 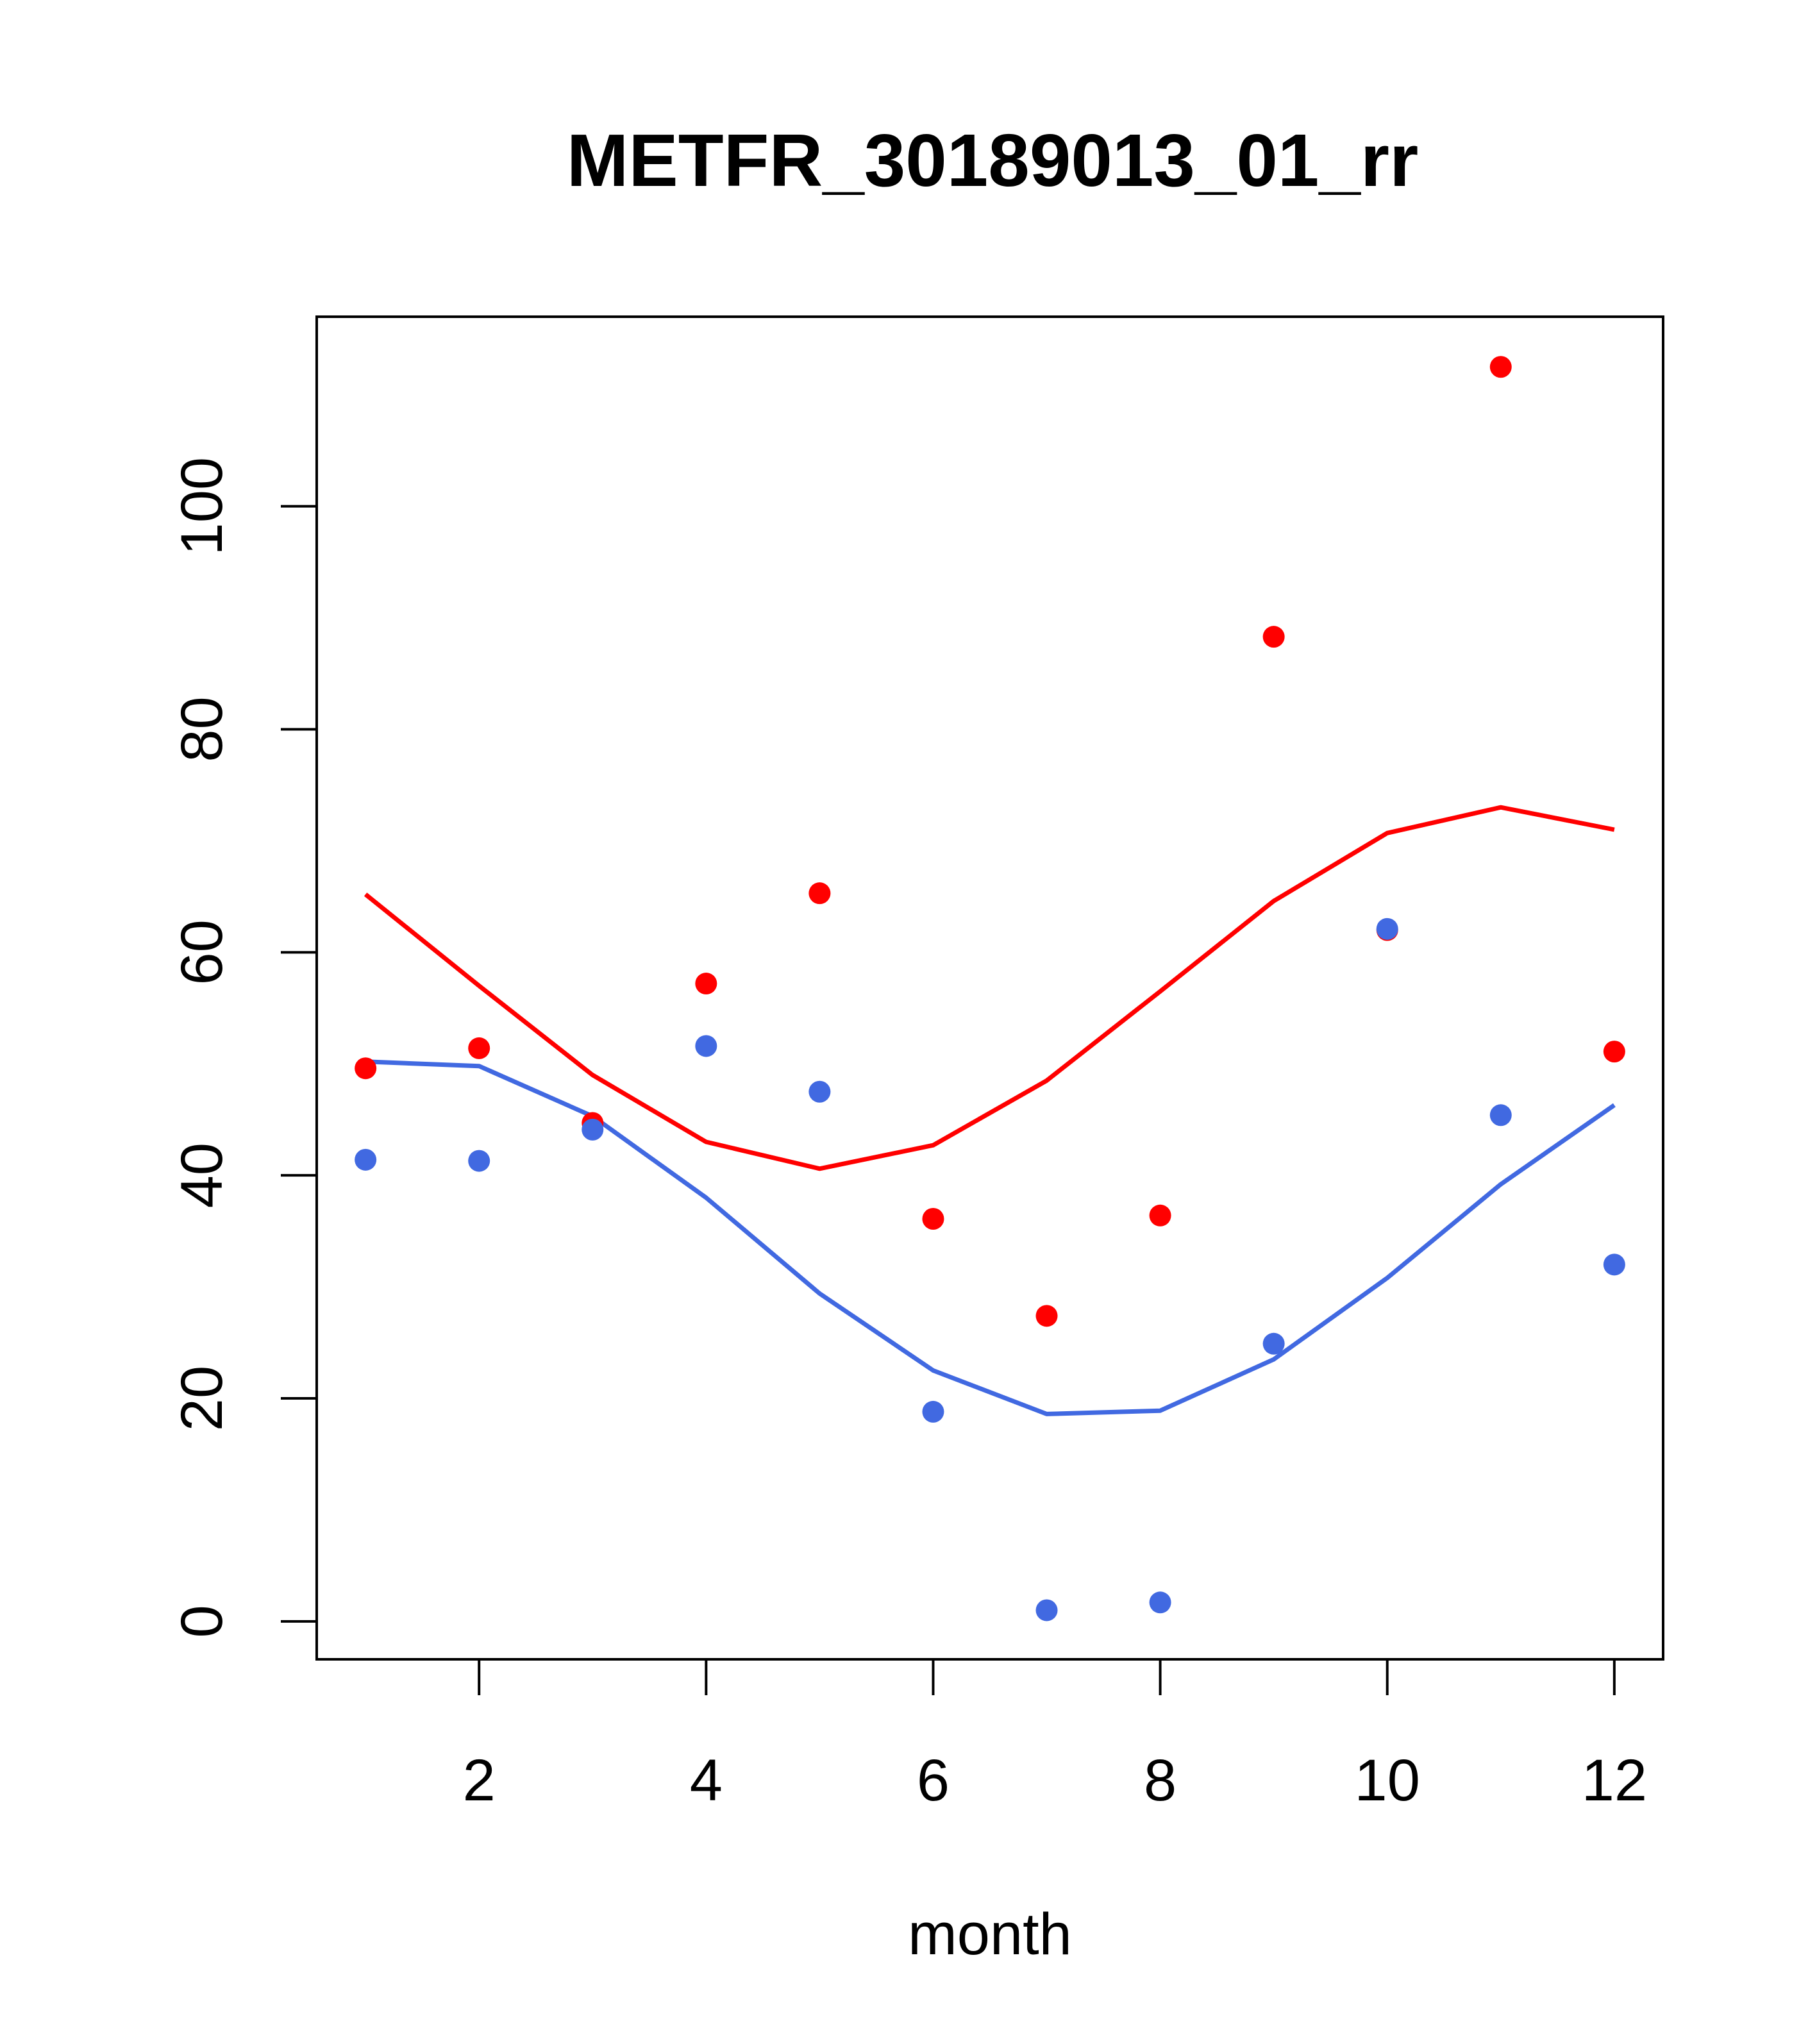 I want to click on x-tick-label: 10, so click(x=1388, y=1780).